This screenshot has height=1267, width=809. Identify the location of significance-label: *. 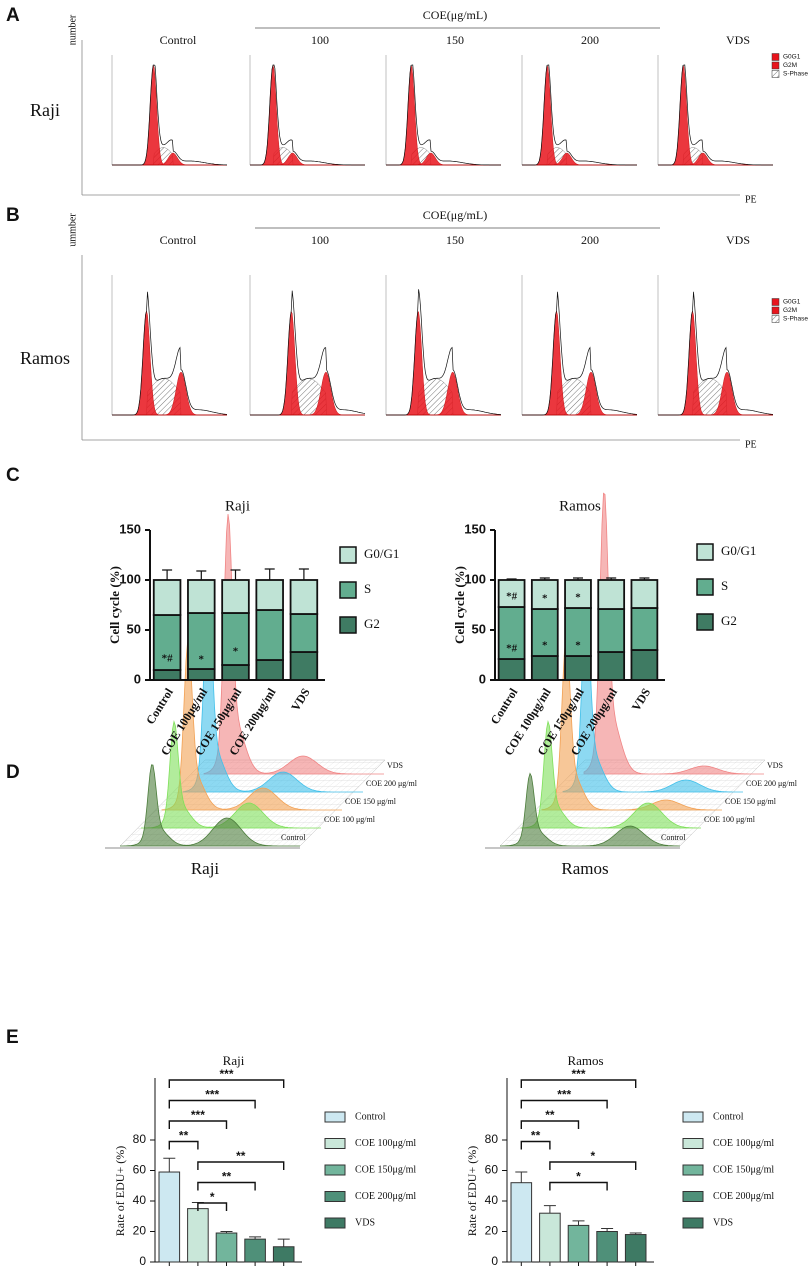
(202, 660).